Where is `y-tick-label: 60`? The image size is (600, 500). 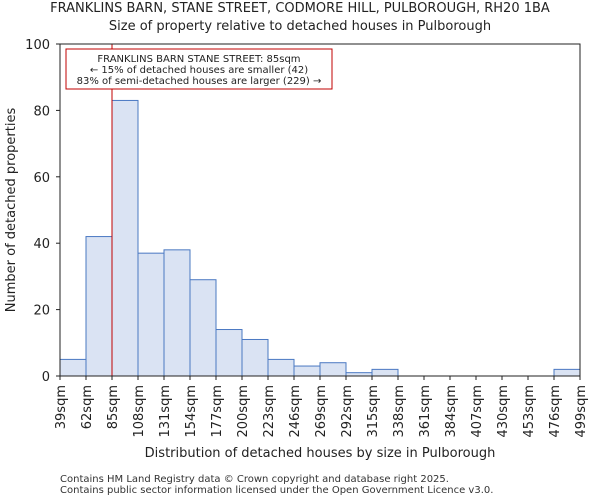 y-tick-label: 60 is located at coordinates (41, 178).